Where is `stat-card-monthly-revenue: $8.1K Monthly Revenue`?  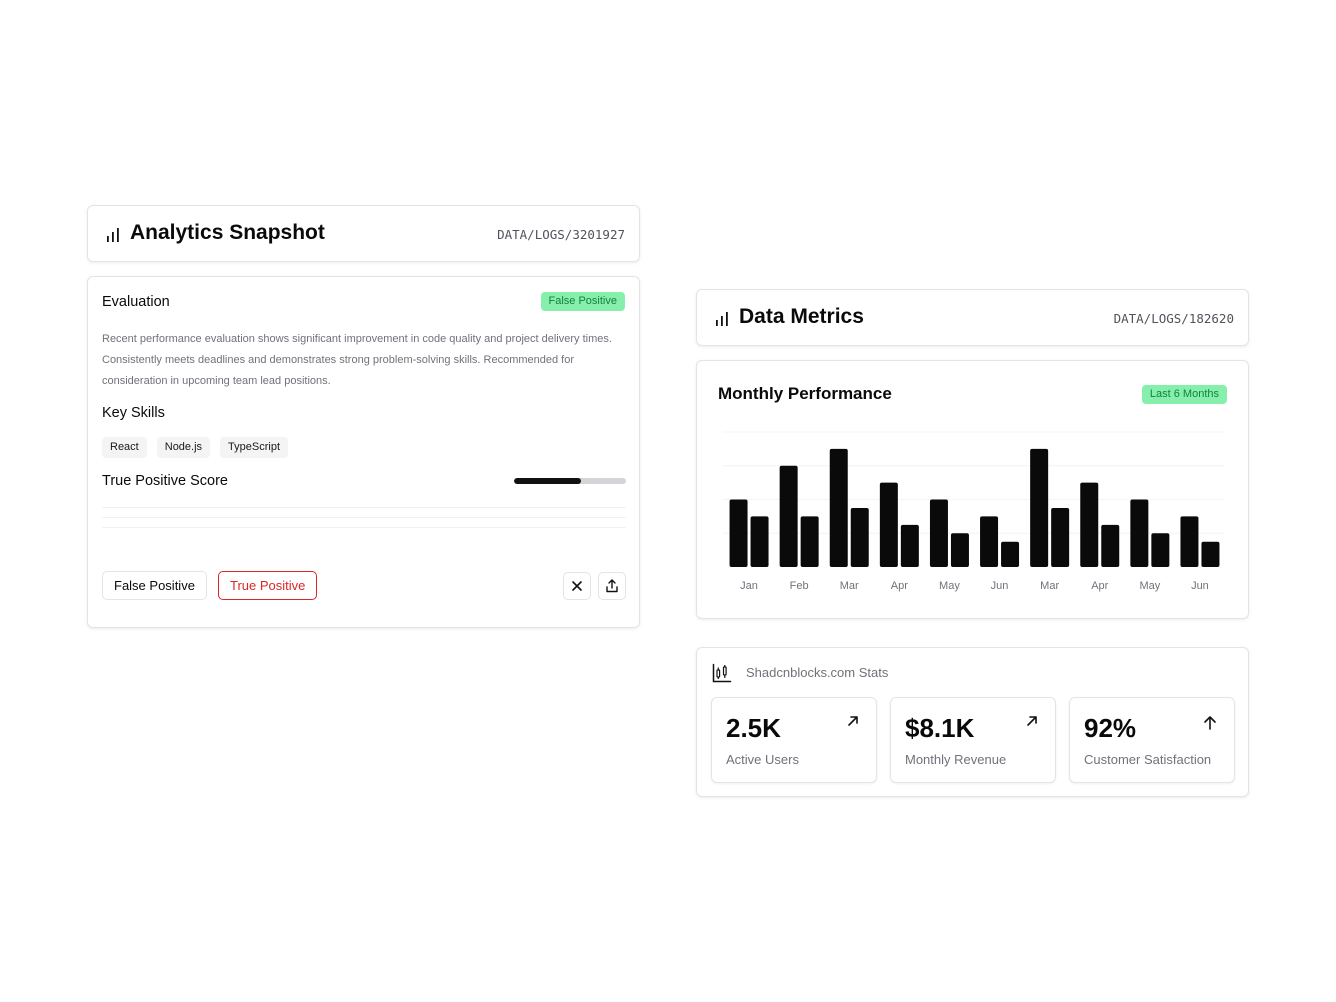
stat-card-monthly-revenue: $8.1K Monthly Revenue is located at coordinates (973, 740).